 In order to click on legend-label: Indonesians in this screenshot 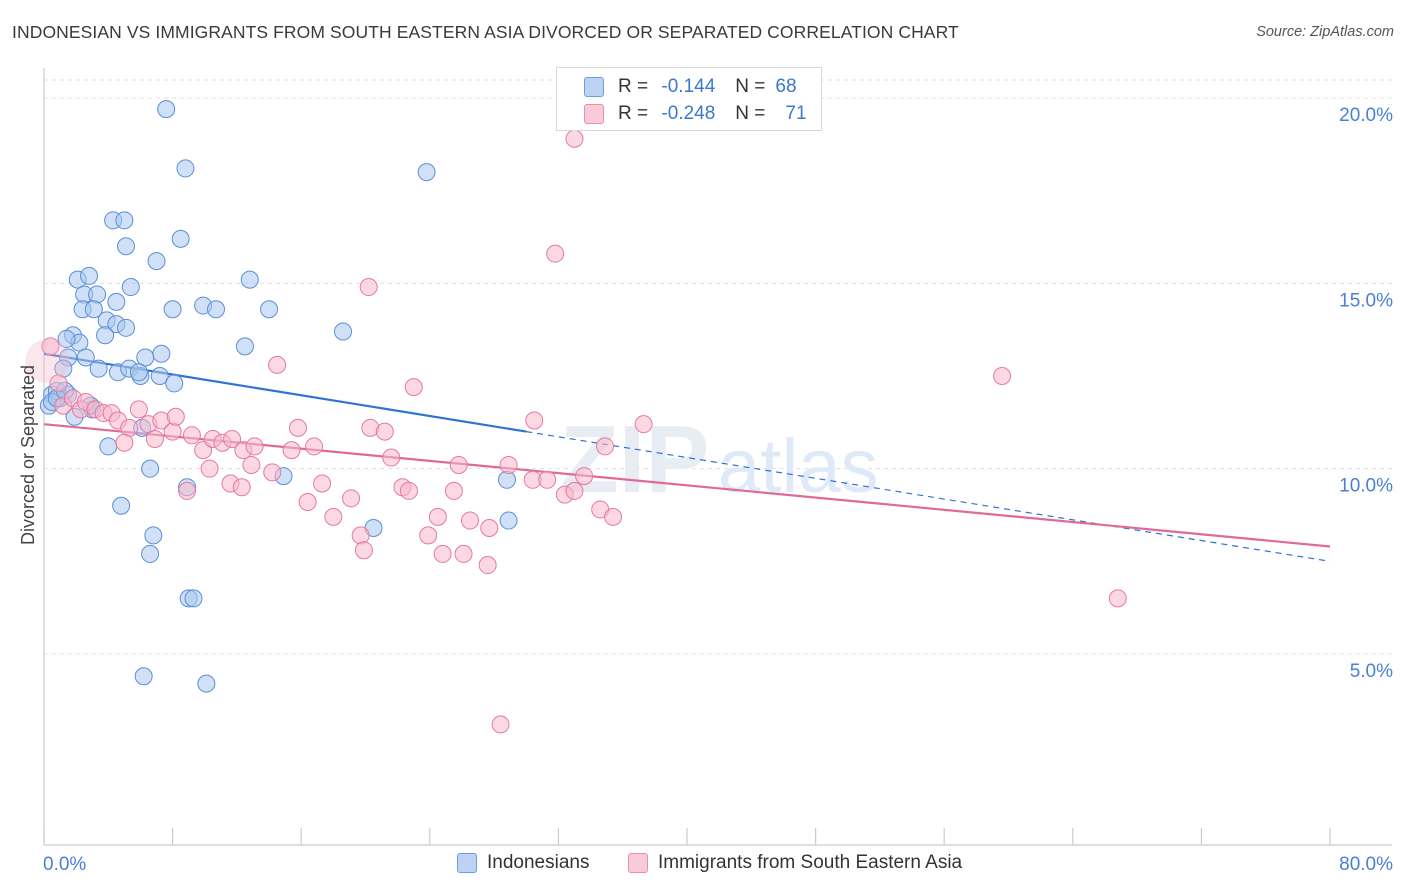, I will do `click(538, 862)`.